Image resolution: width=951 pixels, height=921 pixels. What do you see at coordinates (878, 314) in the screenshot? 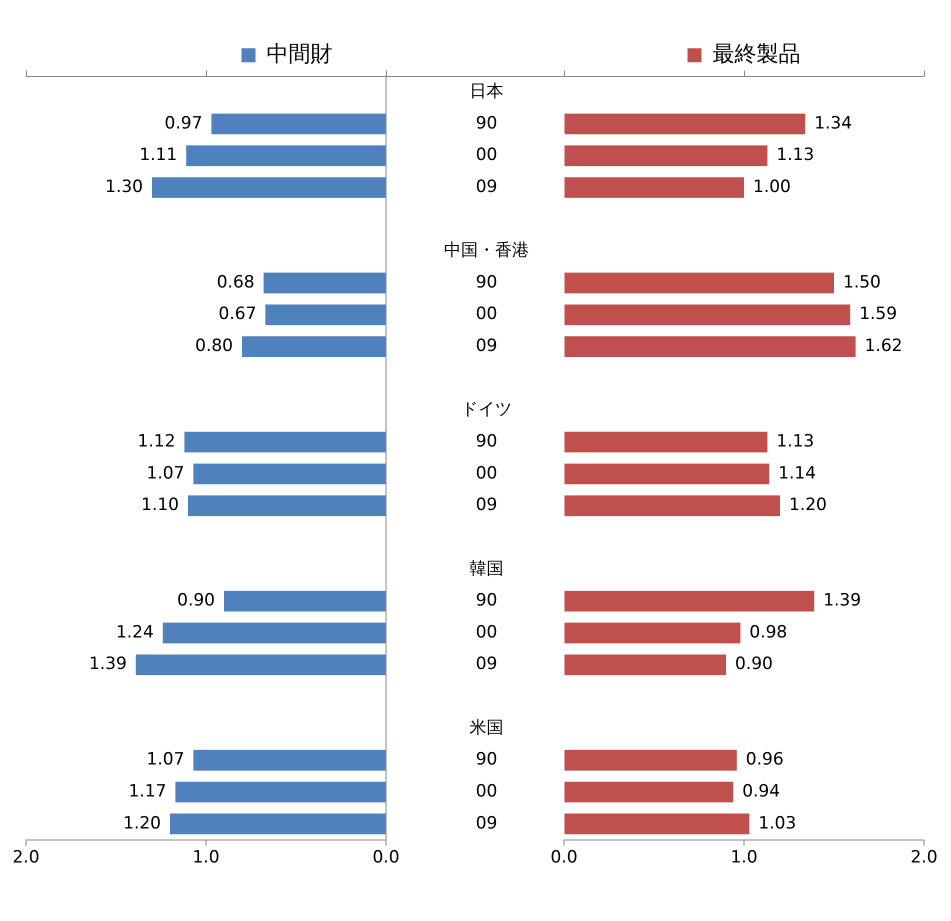
I see `data-label: 1.59` at bounding box center [878, 314].